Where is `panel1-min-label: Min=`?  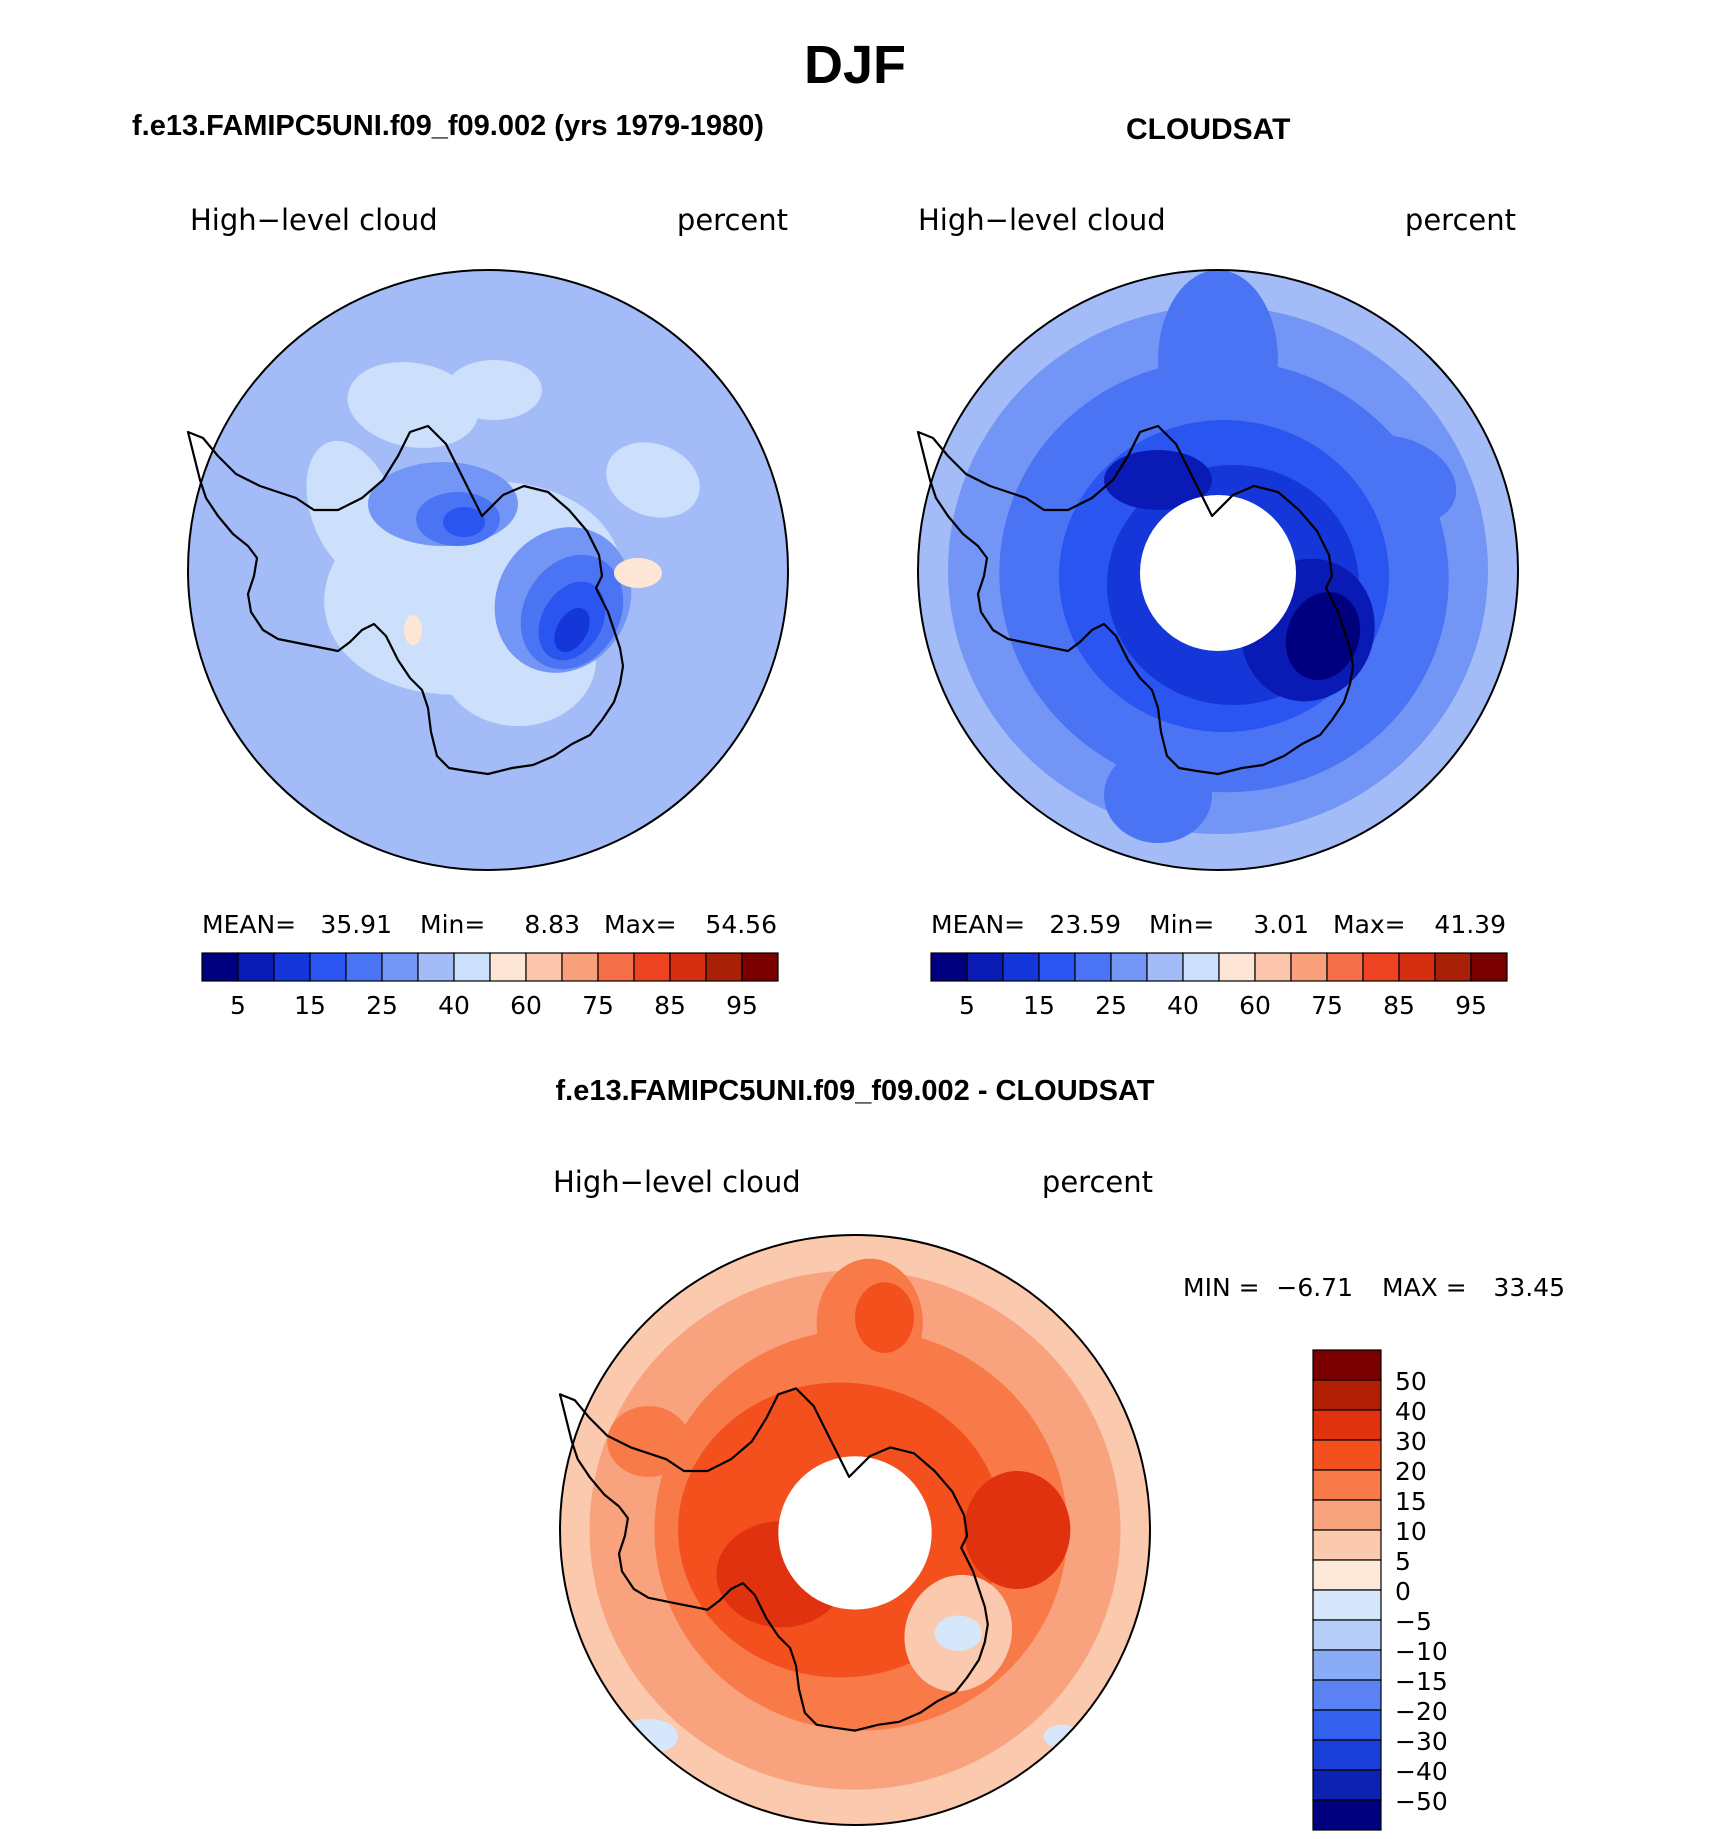
panel1-min-label: Min= is located at coordinates (452, 924).